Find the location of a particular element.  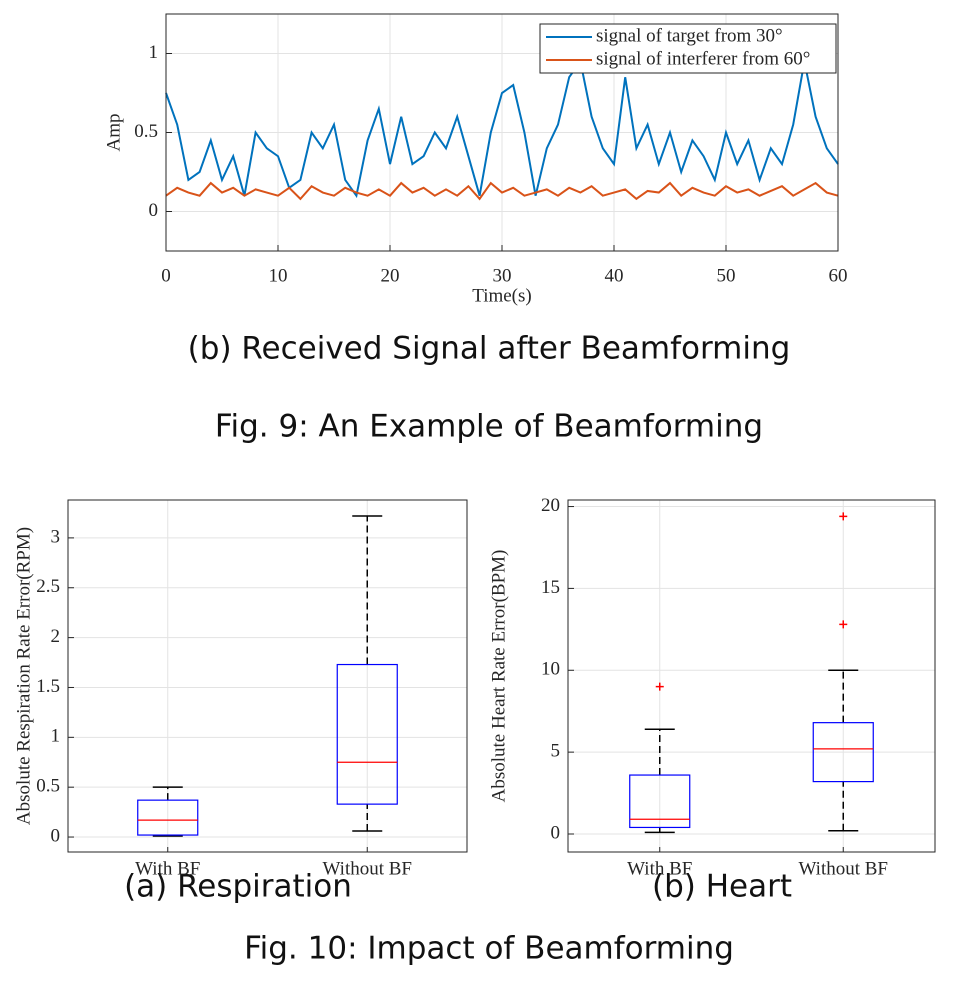

legend-label: signal of target from 30° is located at coordinates (689, 35).